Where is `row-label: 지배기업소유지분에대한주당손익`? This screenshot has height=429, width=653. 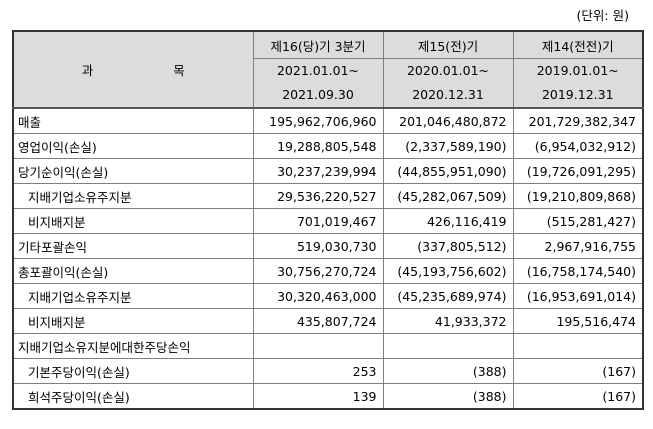
row-label: 지배기업소유지분에대한주당손익 is located at coordinates (133, 346).